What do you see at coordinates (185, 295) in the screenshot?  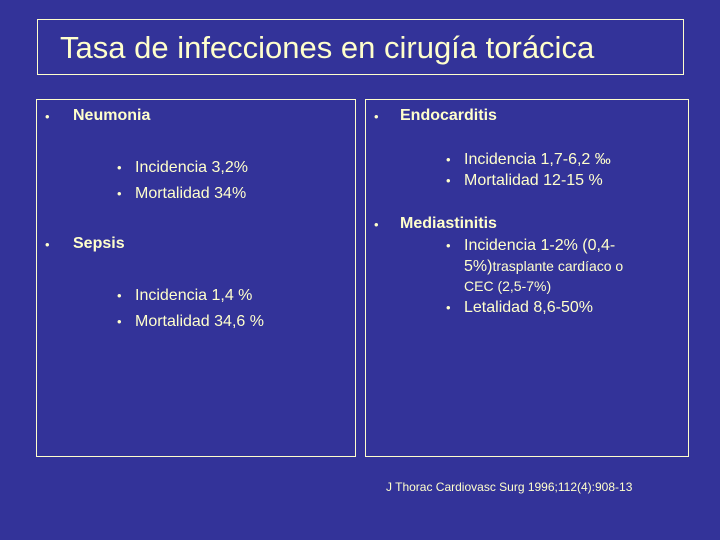 I see `sub-item: • Incidencia 1,4 %` at bounding box center [185, 295].